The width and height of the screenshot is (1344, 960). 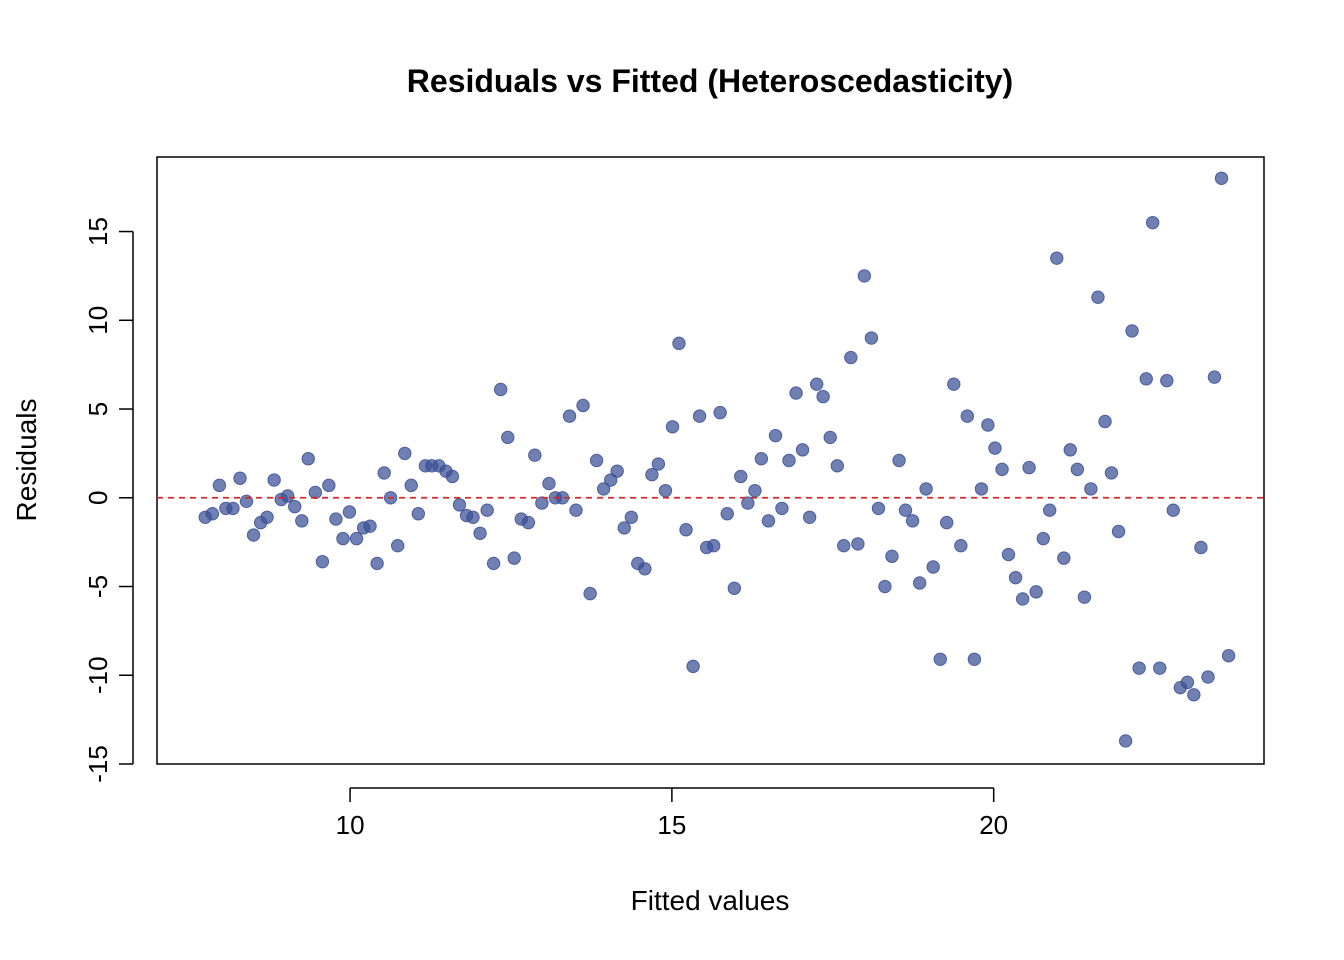 What do you see at coordinates (98, 675) in the screenshot?
I see `y-tick-label: -10` at bounding box center [98, 675].